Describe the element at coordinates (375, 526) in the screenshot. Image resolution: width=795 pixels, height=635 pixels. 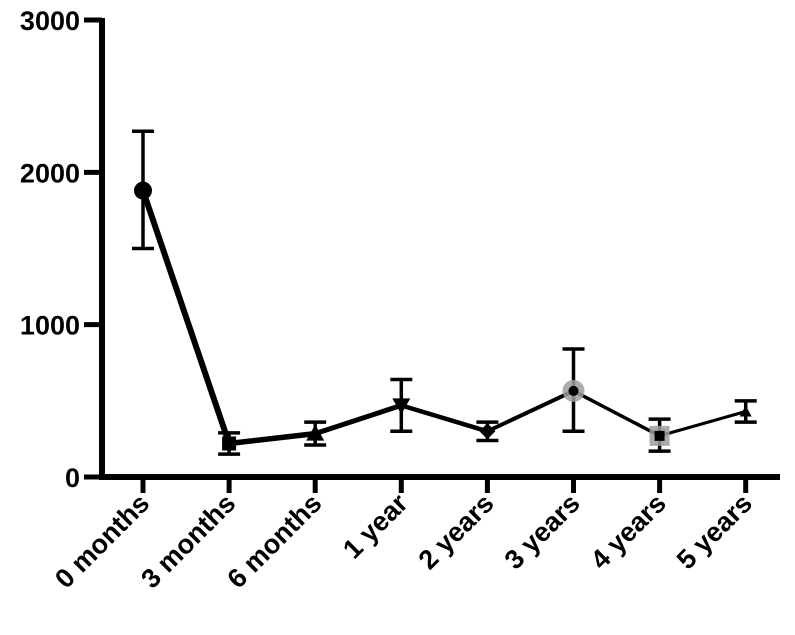
I see `x-tick-label: 1 year` at that location.